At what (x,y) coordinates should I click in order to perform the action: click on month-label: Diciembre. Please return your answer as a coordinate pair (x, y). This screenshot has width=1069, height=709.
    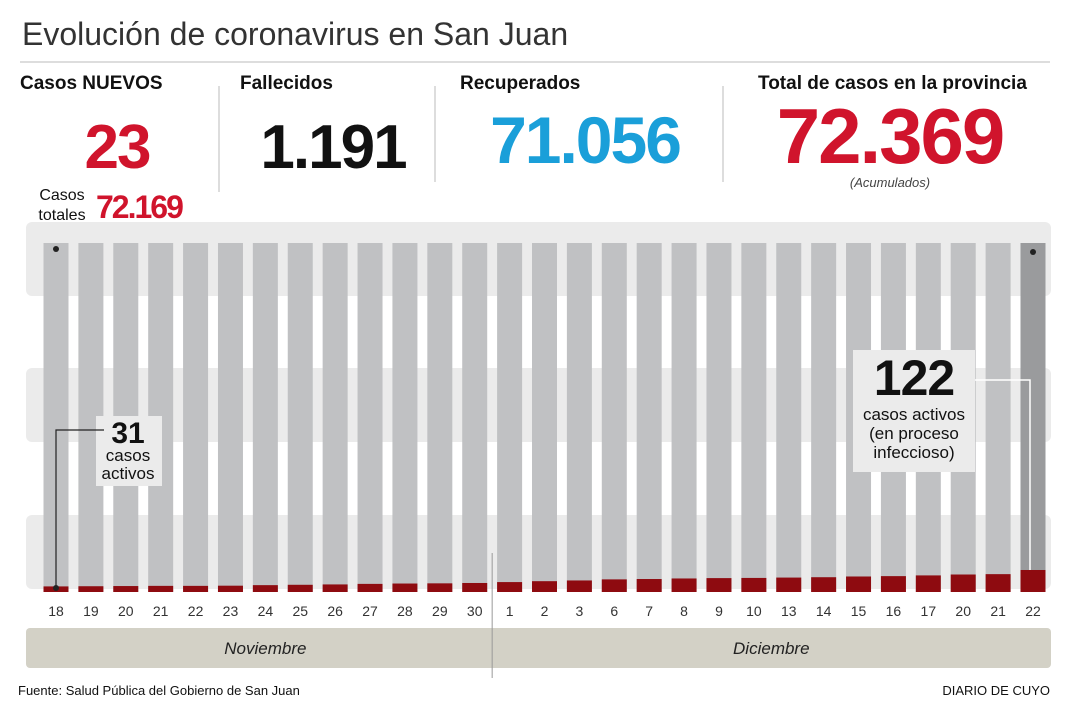
    Looking at the image, I should click on (771, 648).